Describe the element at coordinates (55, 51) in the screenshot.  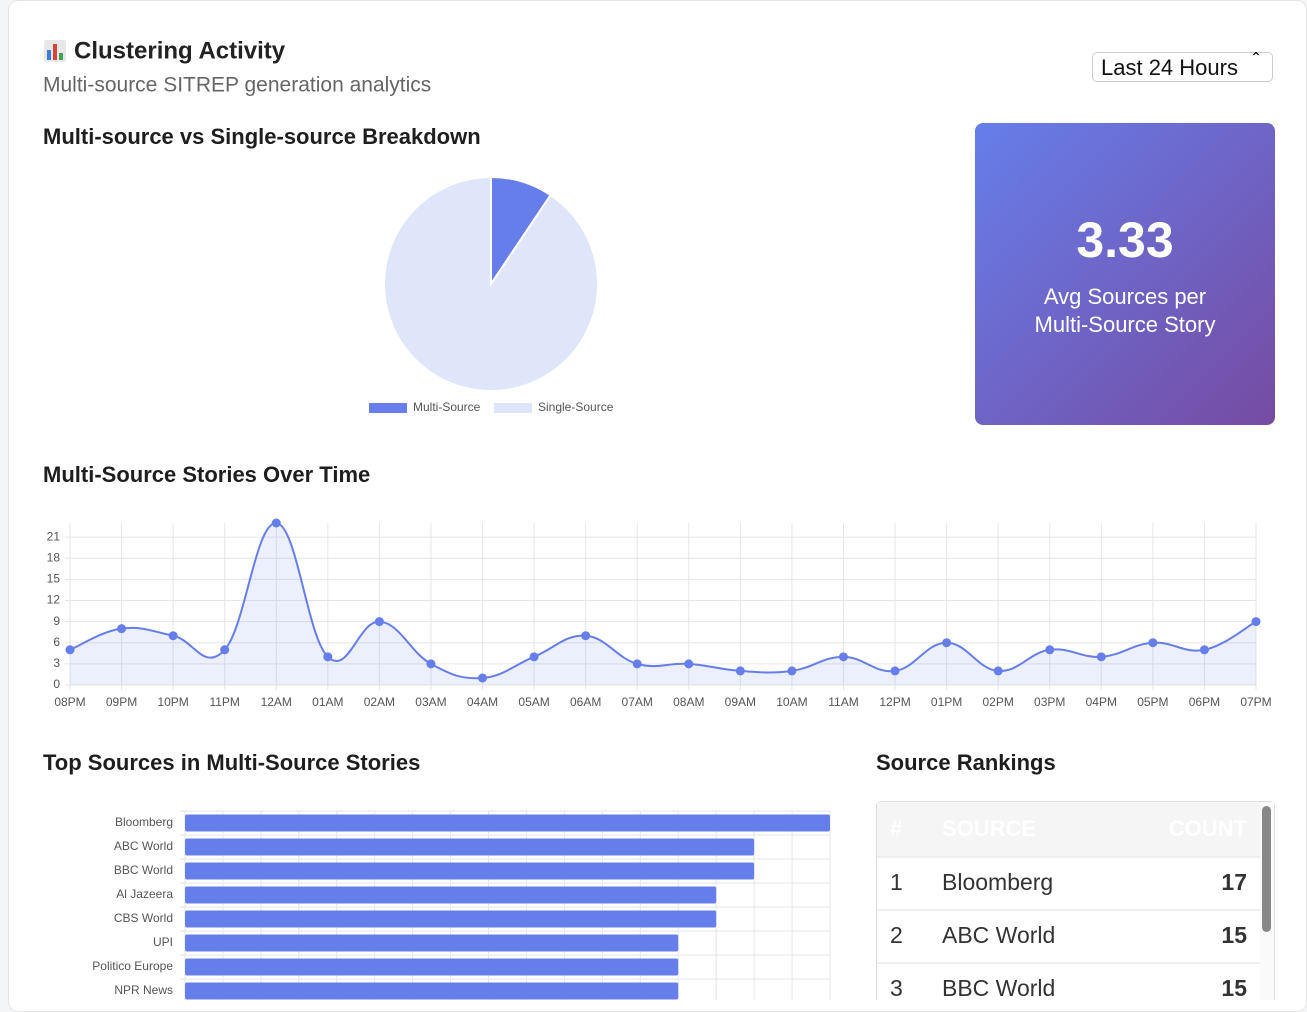
I see `chart-icon` at that location.